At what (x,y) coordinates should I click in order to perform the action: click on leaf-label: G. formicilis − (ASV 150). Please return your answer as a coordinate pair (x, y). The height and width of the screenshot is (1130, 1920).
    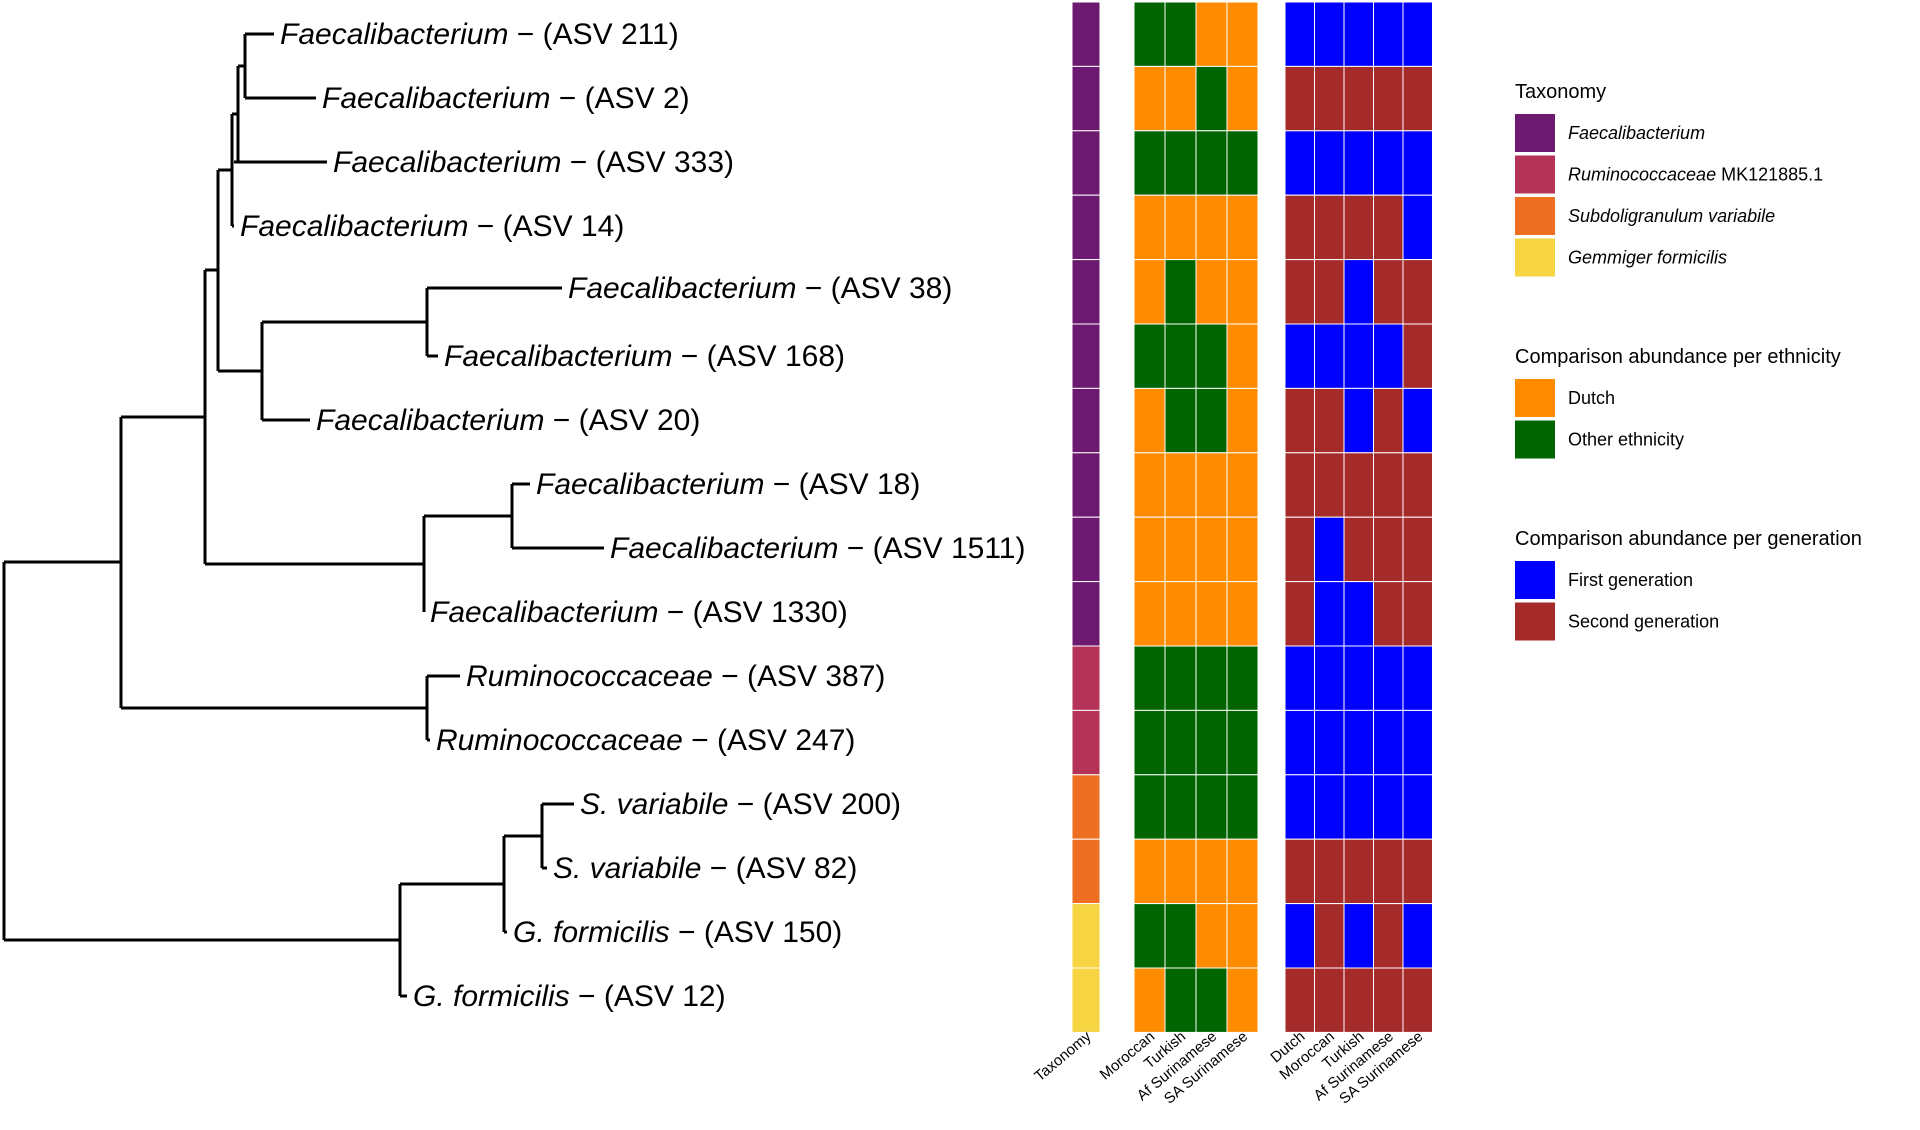
    Looking at the image, I should click on (677, 932).